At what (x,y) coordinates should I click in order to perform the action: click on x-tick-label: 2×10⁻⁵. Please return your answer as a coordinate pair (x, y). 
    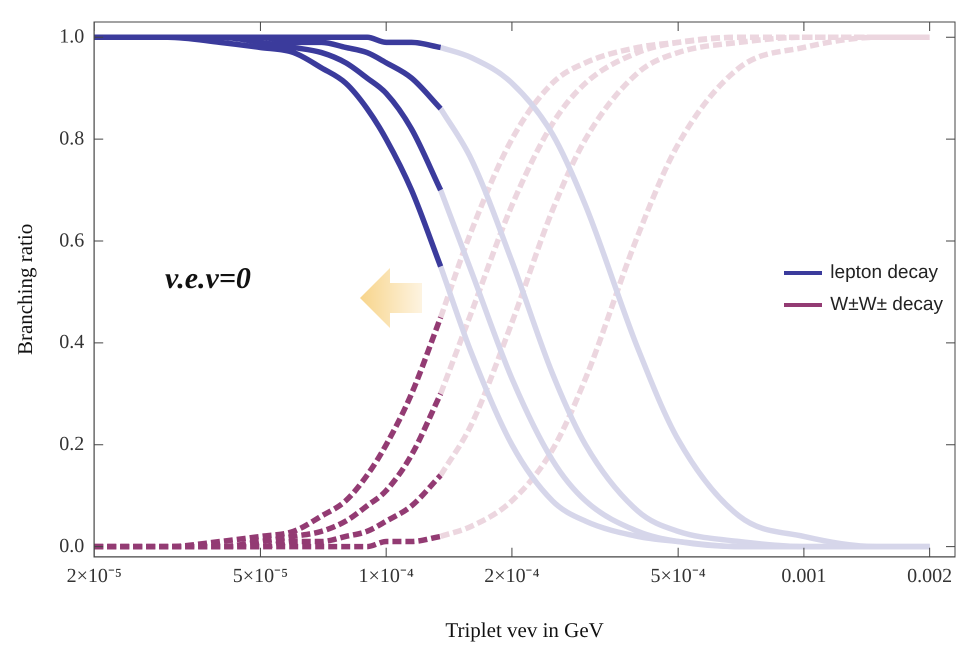
    Looking at the image, I should click on (94, 576).